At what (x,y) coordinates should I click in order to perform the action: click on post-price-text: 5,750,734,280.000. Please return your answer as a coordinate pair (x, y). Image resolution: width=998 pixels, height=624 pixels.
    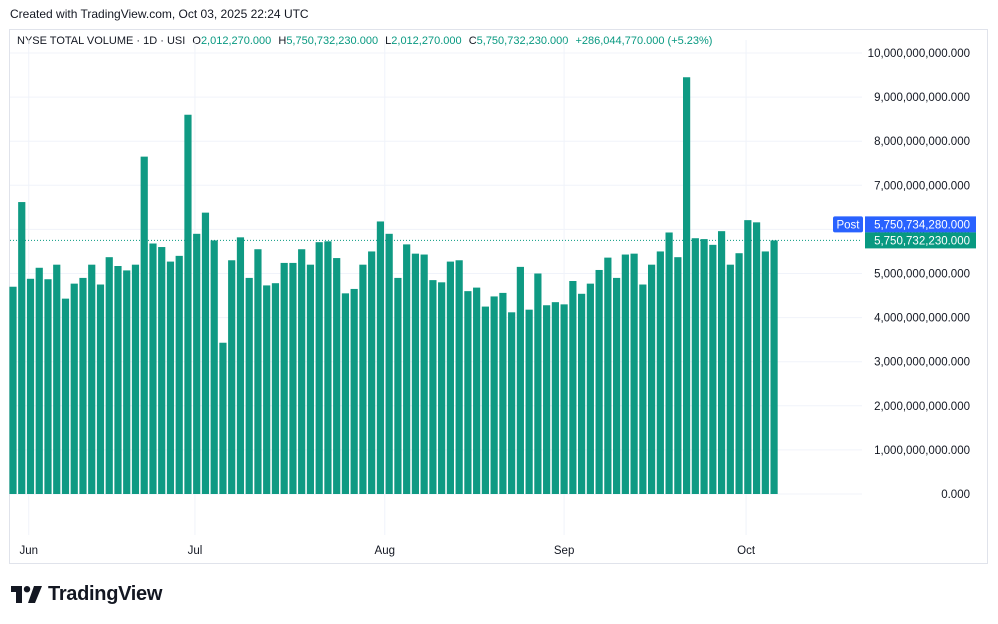
    Looking at the image, I should click on (922, 225).